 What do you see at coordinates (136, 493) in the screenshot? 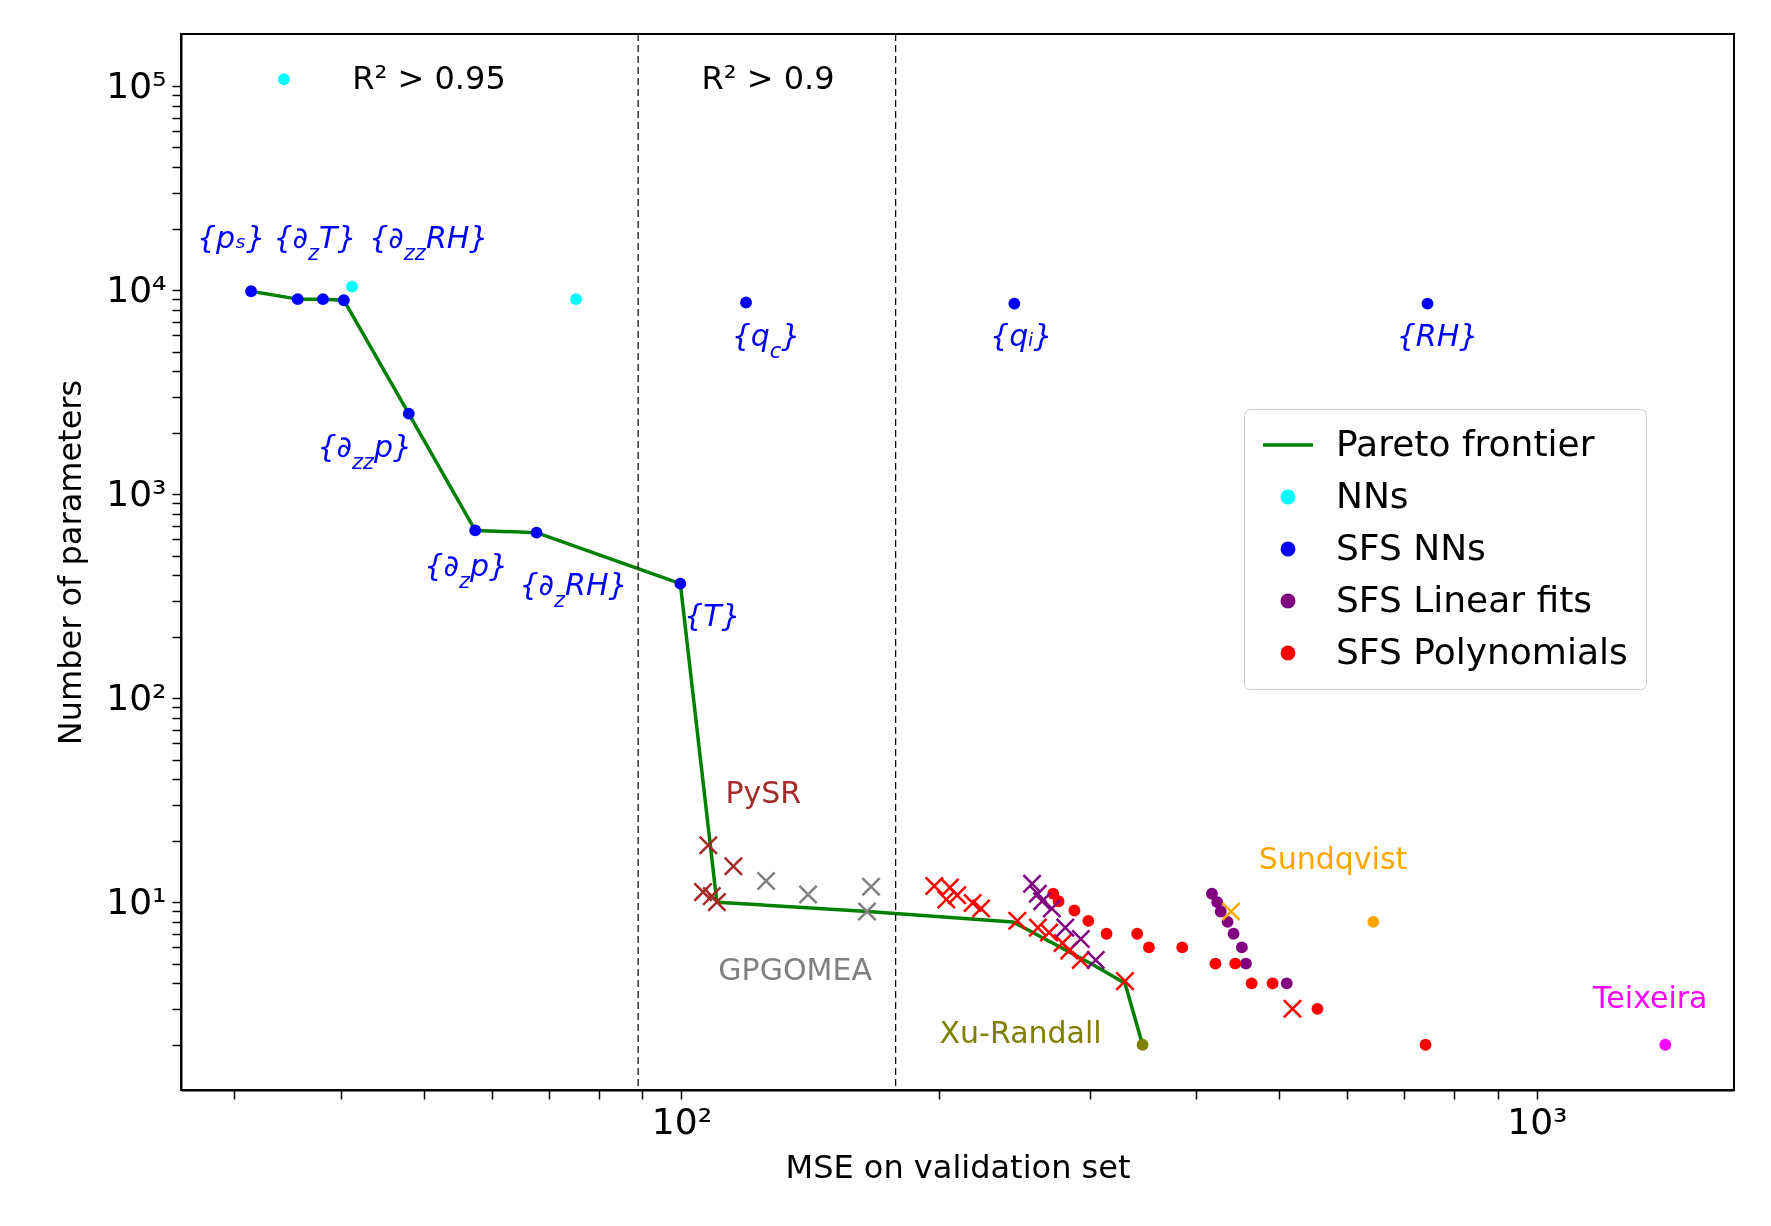
I see `y-tick-label: 10³` at bounding box center [136, 493].